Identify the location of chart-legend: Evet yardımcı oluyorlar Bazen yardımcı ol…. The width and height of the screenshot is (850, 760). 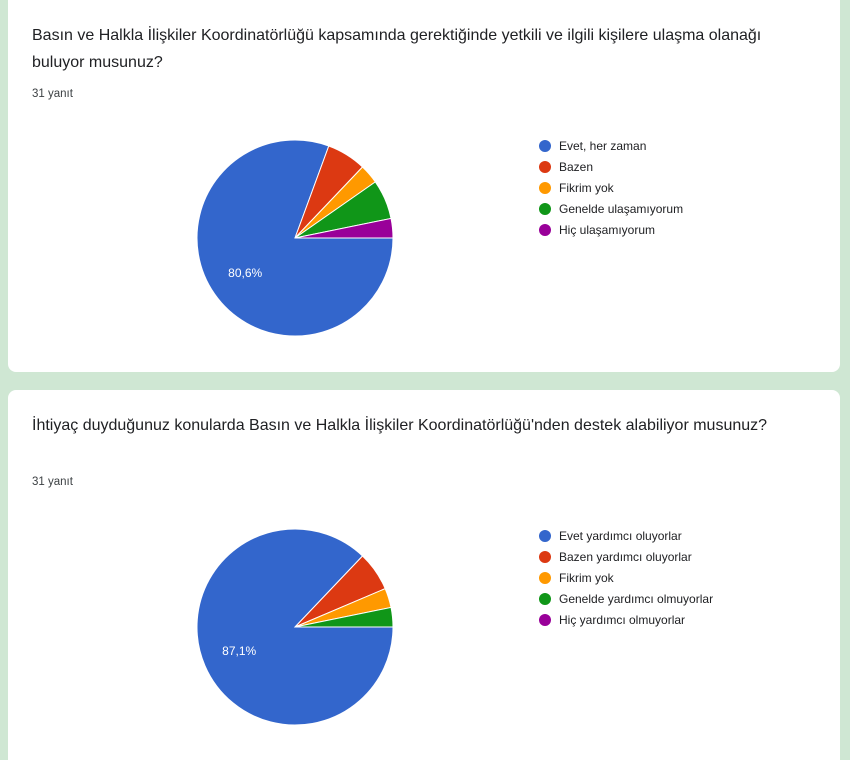
(626, 577).